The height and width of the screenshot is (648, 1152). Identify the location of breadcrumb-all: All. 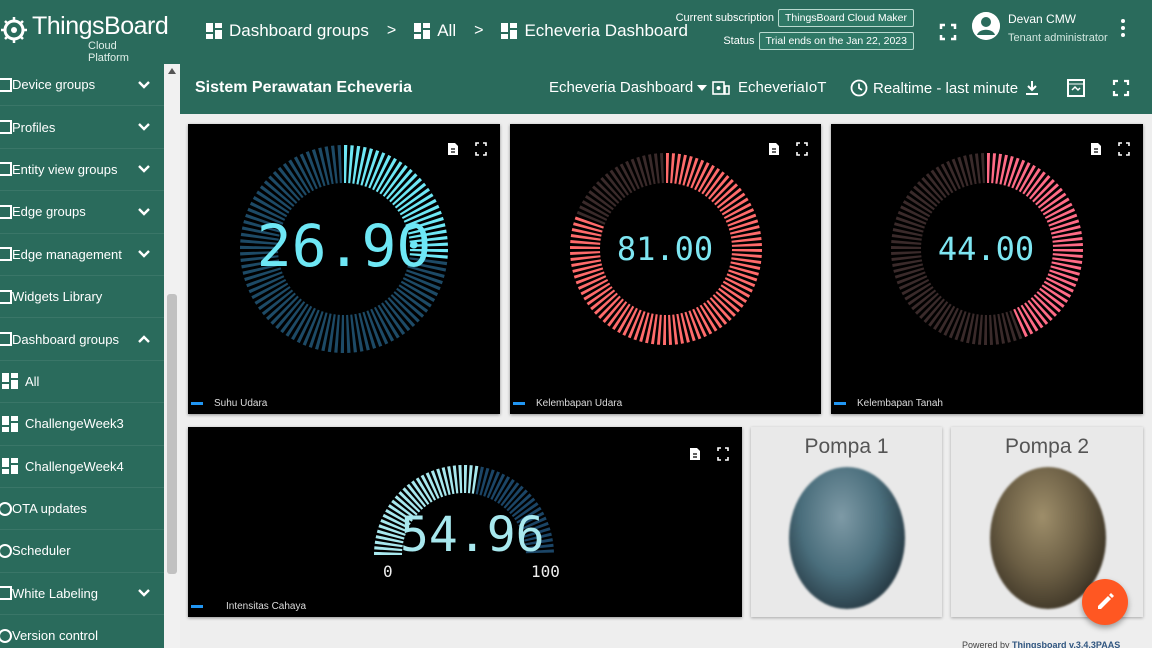
(435, 31).